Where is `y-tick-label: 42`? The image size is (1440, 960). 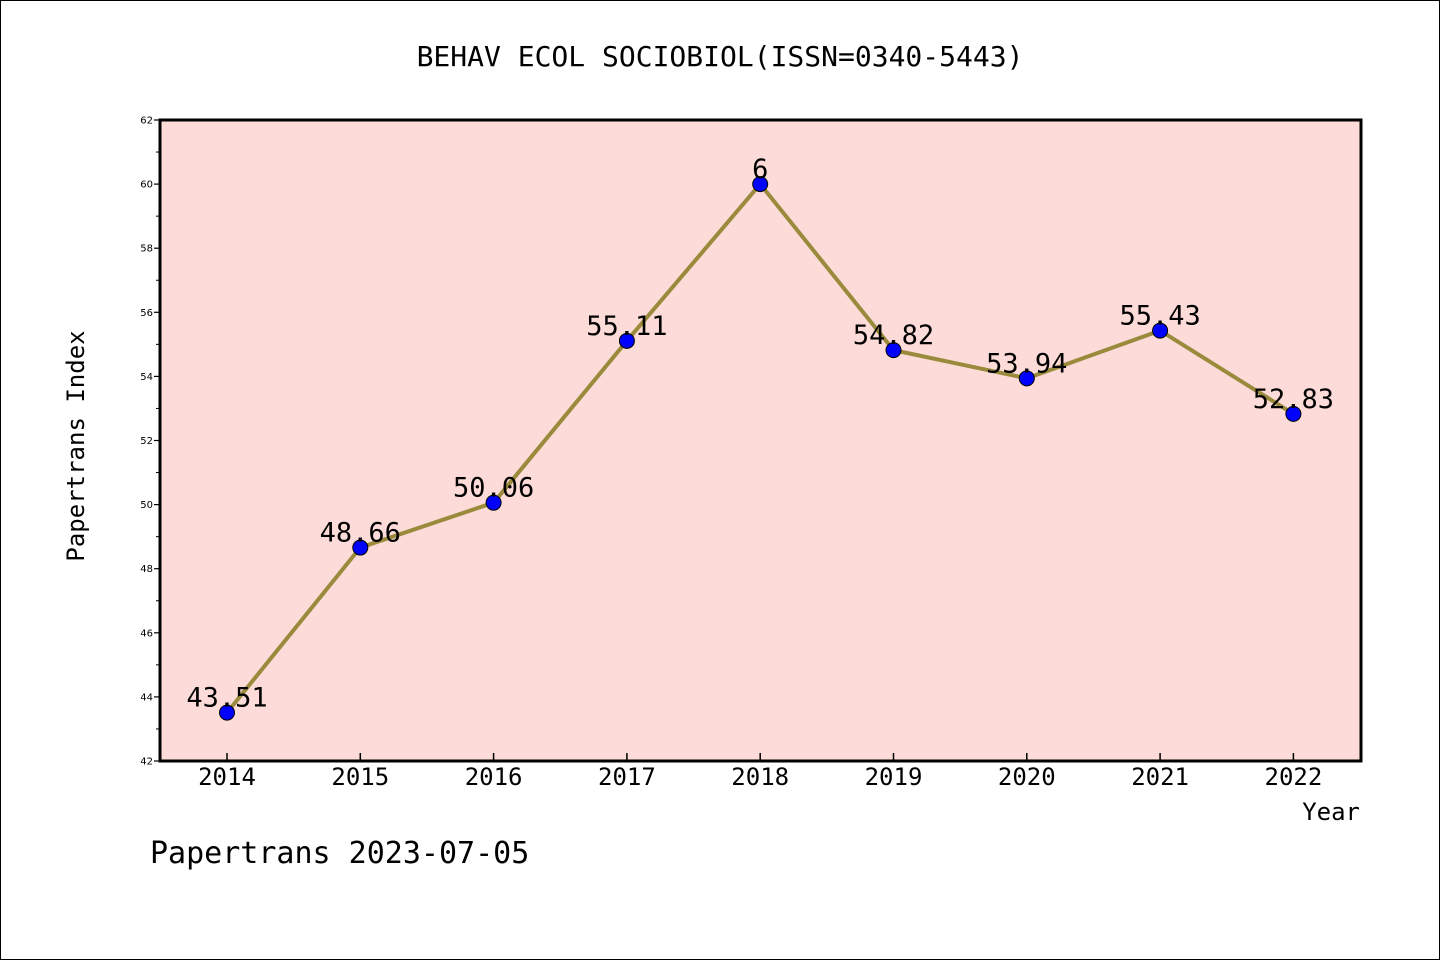
y-tick-label: 42 is located at coordinates (146, 762).